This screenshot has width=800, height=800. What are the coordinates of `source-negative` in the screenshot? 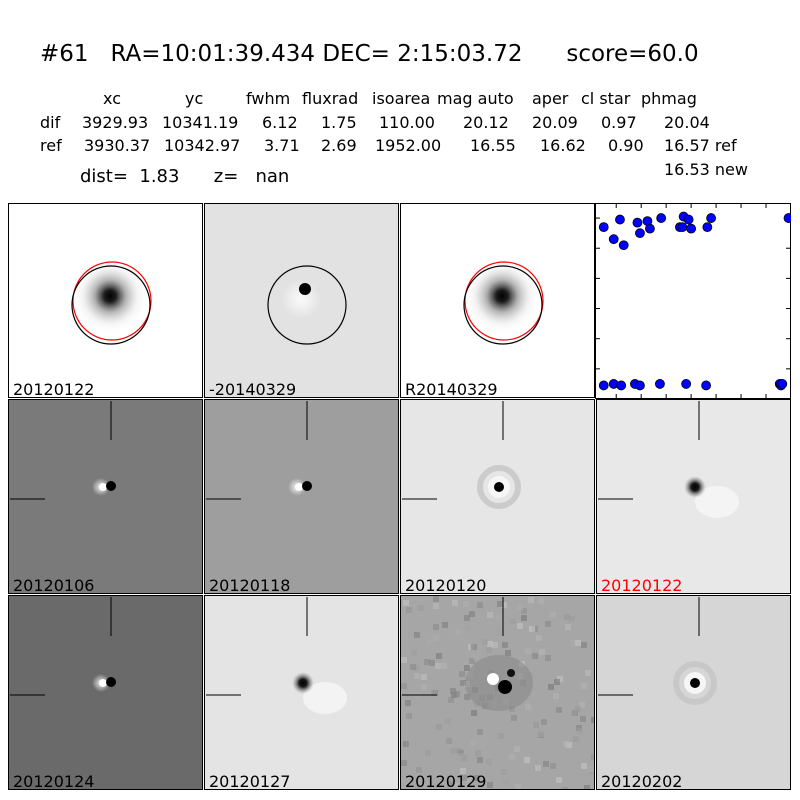 It's located at (511, 673).